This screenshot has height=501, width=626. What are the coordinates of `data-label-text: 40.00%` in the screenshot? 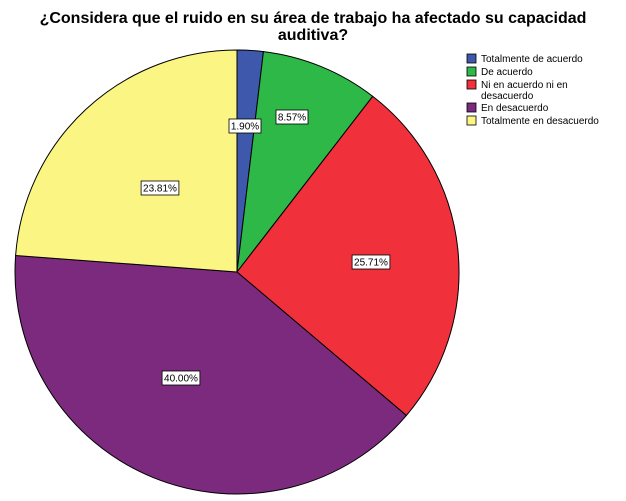 It's located at (181, 379).